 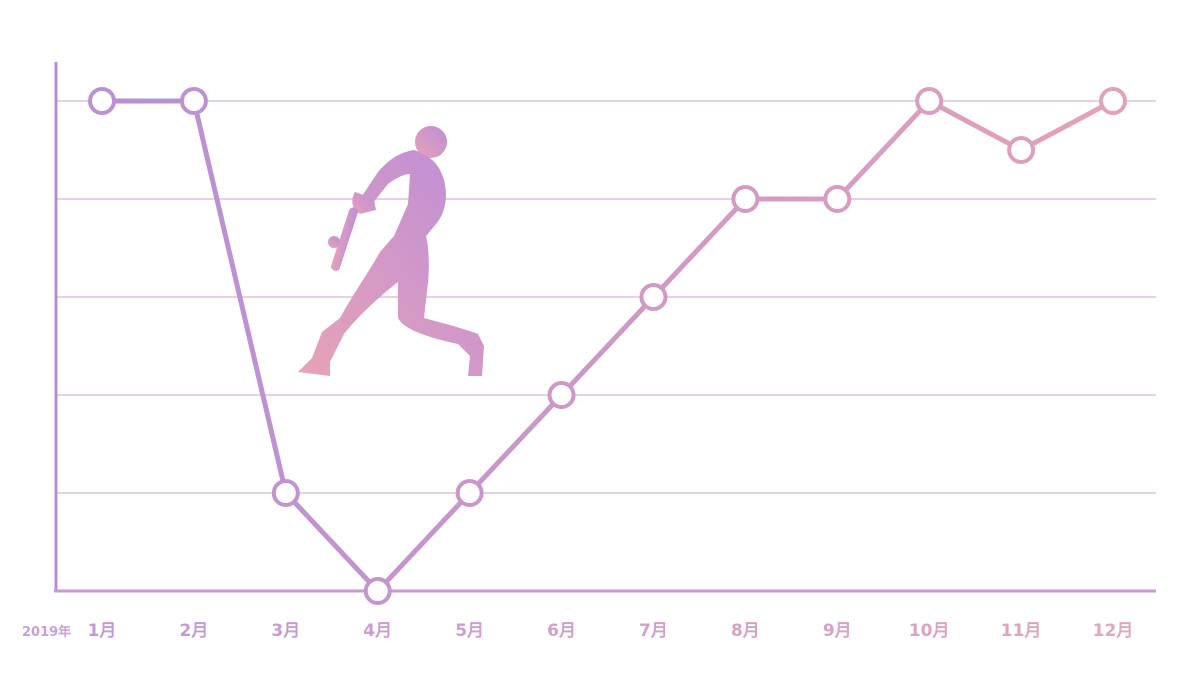 I want to click on x-tick-label: 9月, so click(x=837, y=631).